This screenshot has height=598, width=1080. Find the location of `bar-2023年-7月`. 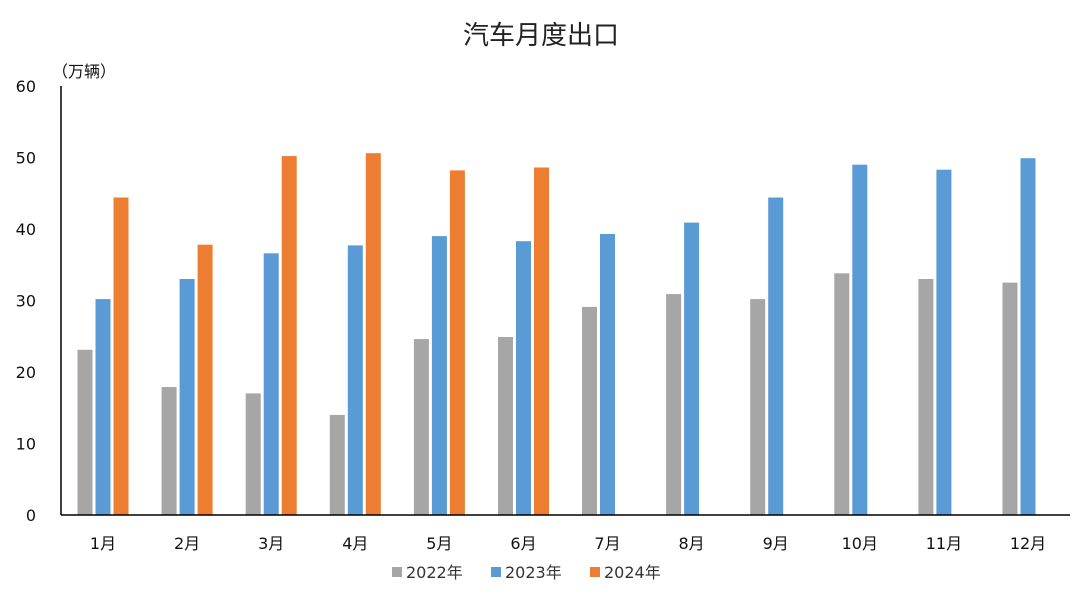

bar-2023年-7月 is located at coordinates (607, 374).